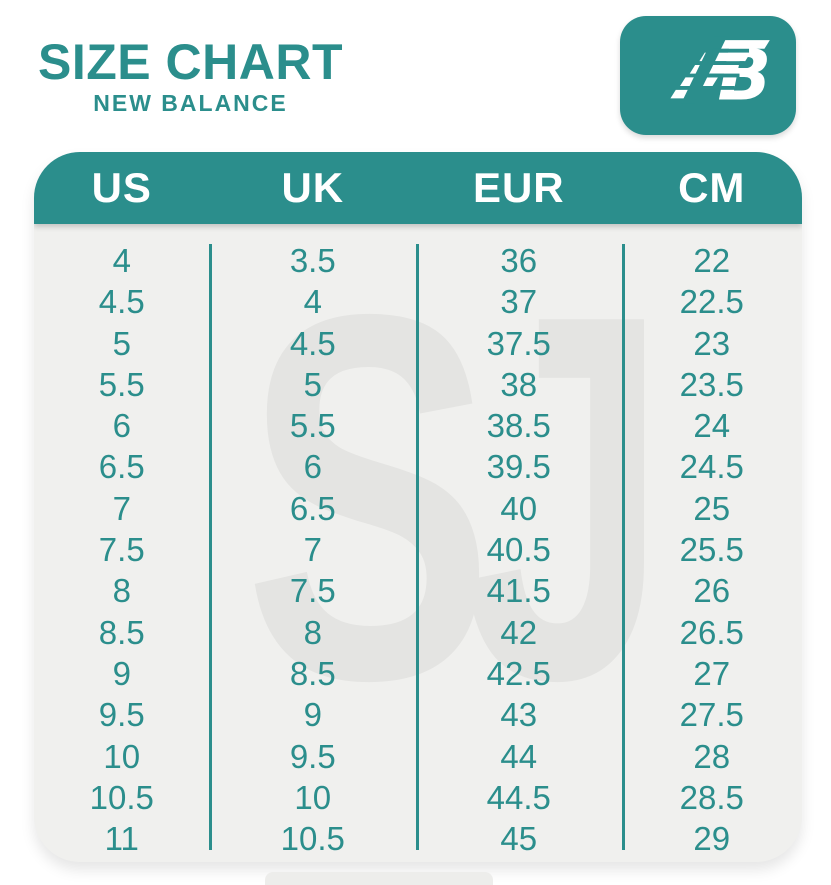 The height and width of the screenshot is (885, 831). Describe the element at coordinates (121, 384) in the screenshot. I see `size-cell-us-row4: 5.5` at that location.